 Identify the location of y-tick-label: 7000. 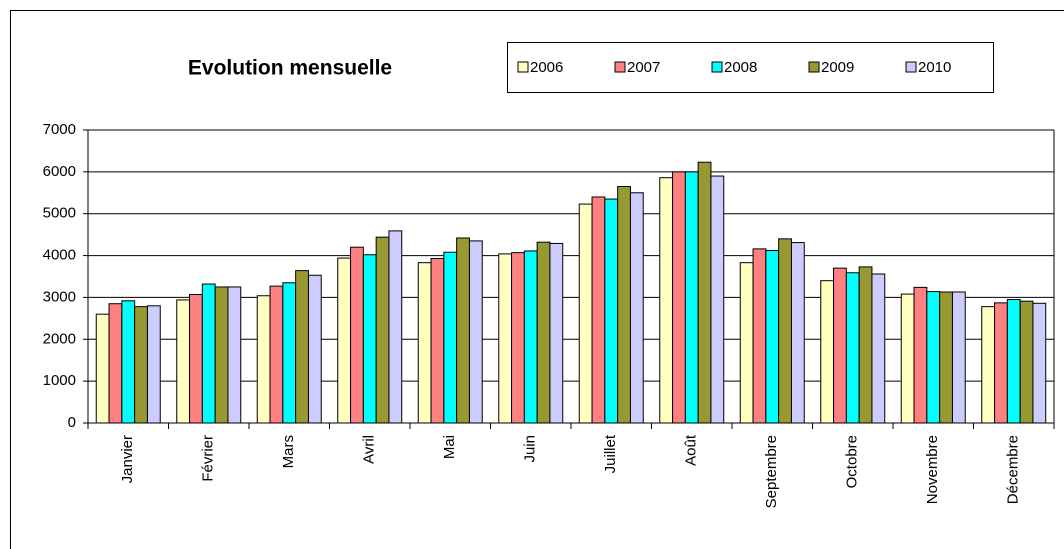
(59, 129).